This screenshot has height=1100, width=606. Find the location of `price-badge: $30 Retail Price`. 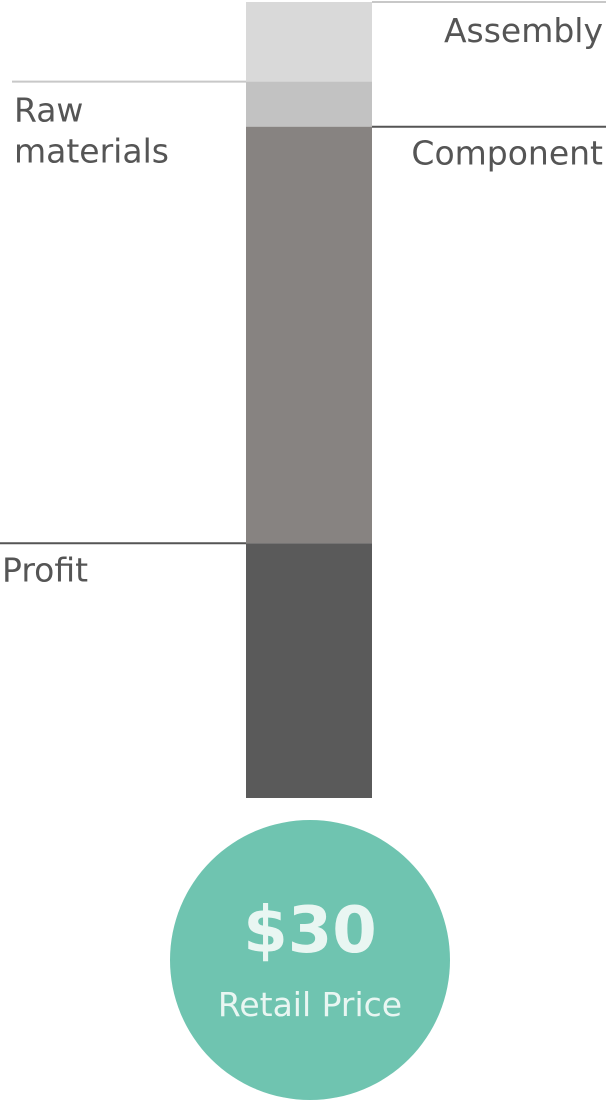

price-badge: $30 Retail Price is located at coordinates (310, 960).